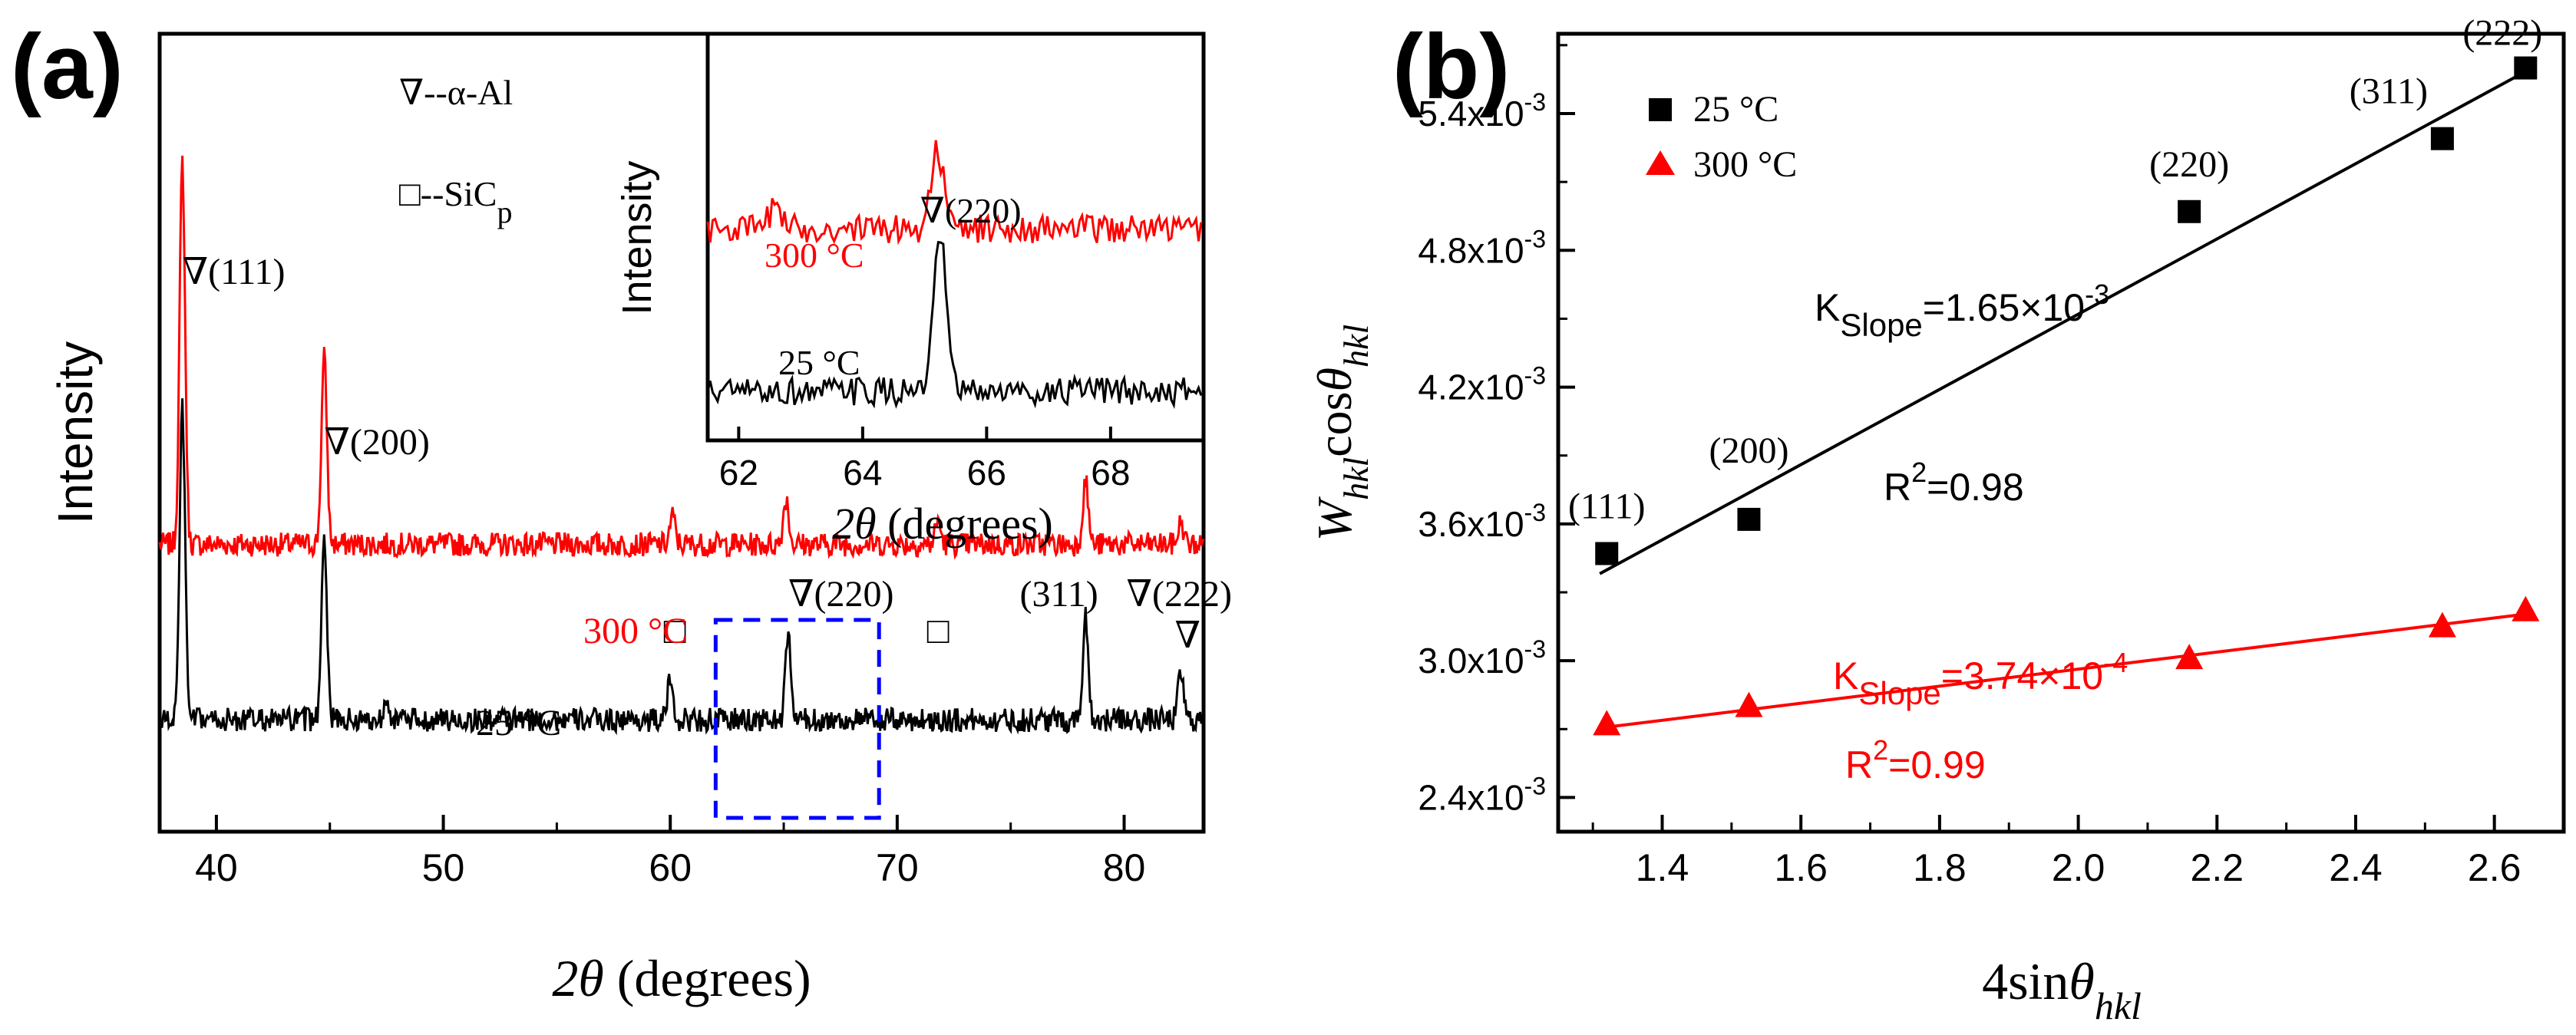 Image resolution: width=2576 pixels, height=1035 pixels. What do you see at coordinates (635, 631) in the screenshot?
I see `series-label-300c: 300 °C` at bounding box center [635, 631].